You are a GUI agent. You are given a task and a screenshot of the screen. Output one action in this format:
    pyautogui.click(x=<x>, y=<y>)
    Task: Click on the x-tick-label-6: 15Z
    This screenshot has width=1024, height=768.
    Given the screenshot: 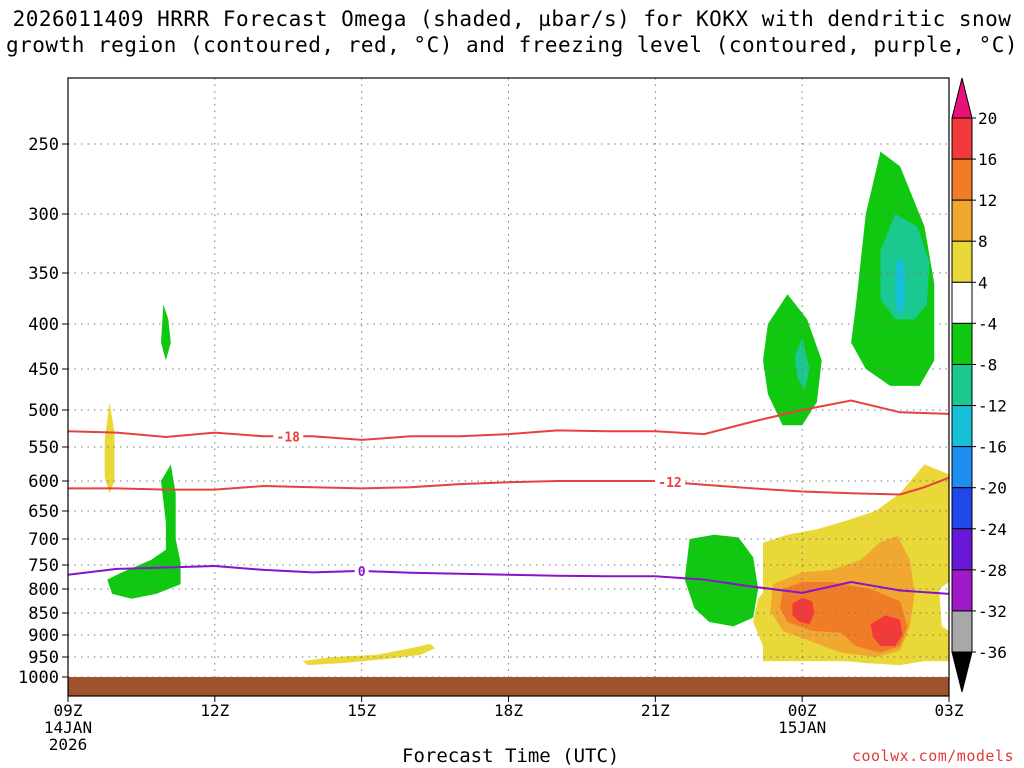 What is the action you would take?
    pyautogui.click(x=361, y=710)
    